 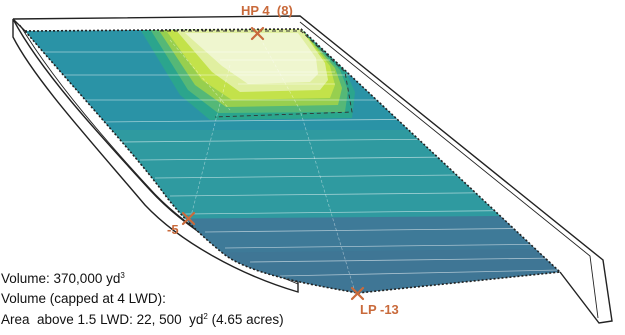 What do you see at coordinates (245, 319) in the screenshot?
I see `area-acres: (4.65 acres)` at bounding box center [245, 319].